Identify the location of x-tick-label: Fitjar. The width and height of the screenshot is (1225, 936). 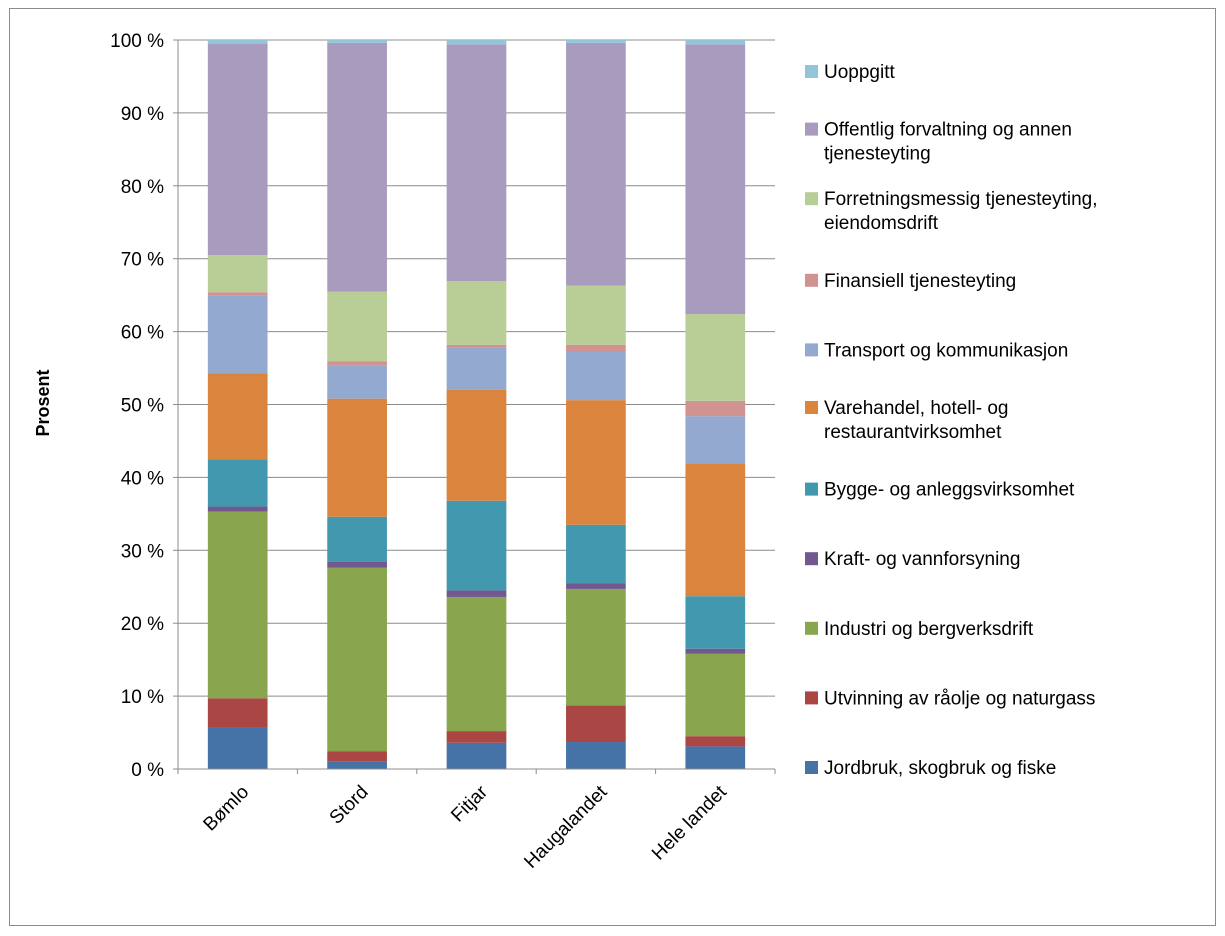
(469, 803).